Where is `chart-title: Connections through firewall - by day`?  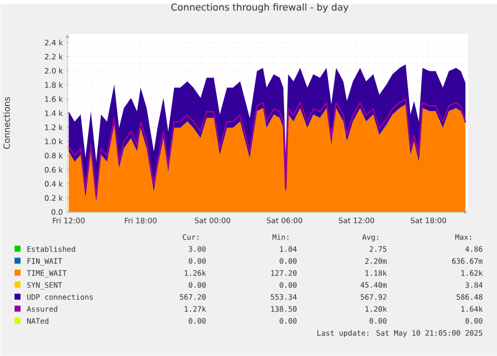 chart-title: Connections through firewall - by day is located at coordinates (259, 8).